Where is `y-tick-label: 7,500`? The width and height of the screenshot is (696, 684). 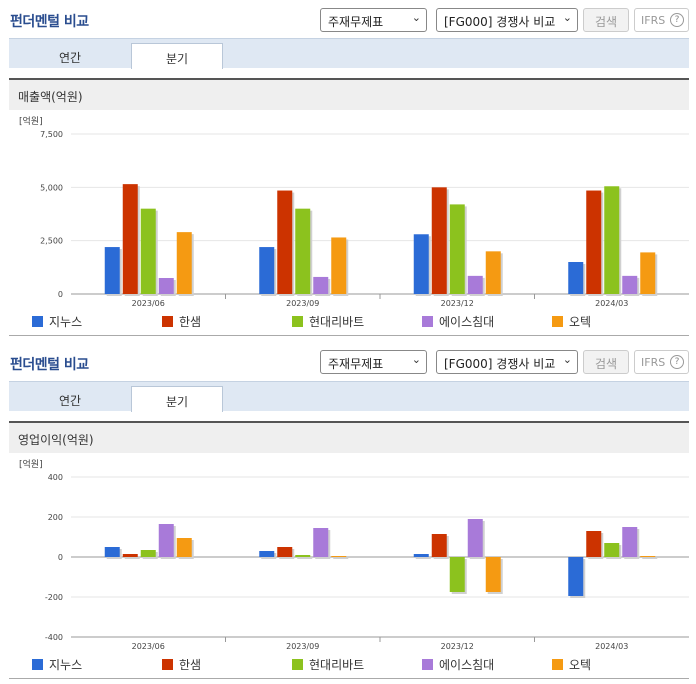 y-tick-label: 7,500 is located at coordinates (51, 134).